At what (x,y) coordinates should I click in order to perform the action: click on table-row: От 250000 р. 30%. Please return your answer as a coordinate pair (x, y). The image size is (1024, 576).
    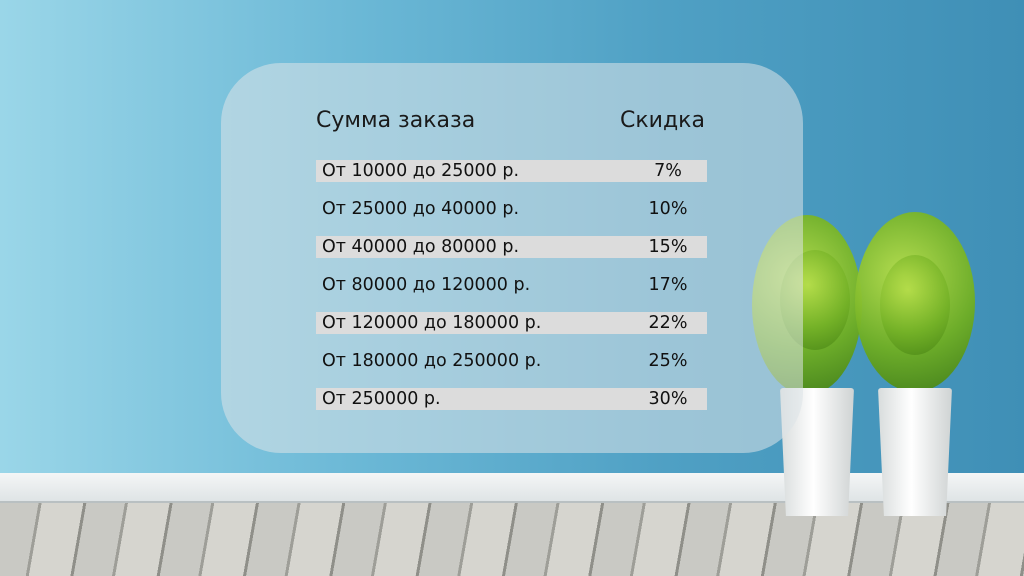
    Looking at the image, I should click on (511, 399).